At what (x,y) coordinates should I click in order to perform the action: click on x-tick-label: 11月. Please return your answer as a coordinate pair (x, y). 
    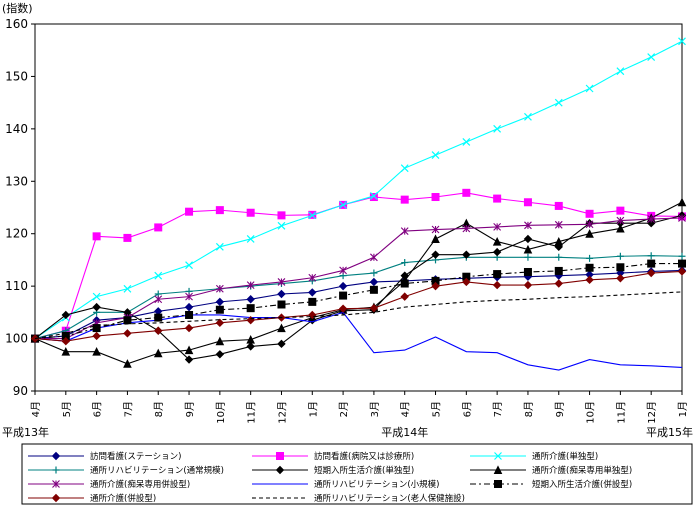
    Looking at the image, I should click on (252, 412).